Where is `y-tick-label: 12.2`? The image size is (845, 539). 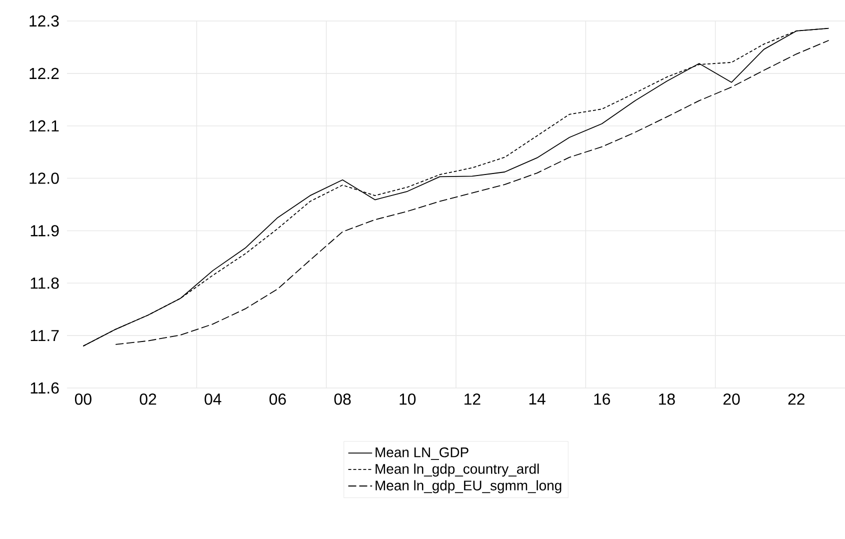
y-tick-label: 12.2 is located at coordinates (44, 73).